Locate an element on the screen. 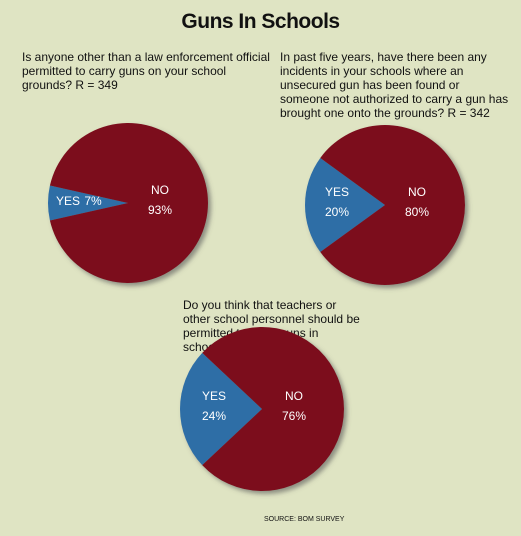 This screenshot has height=536, width=521. value-label: 24% is located at coordinates (214, 416).